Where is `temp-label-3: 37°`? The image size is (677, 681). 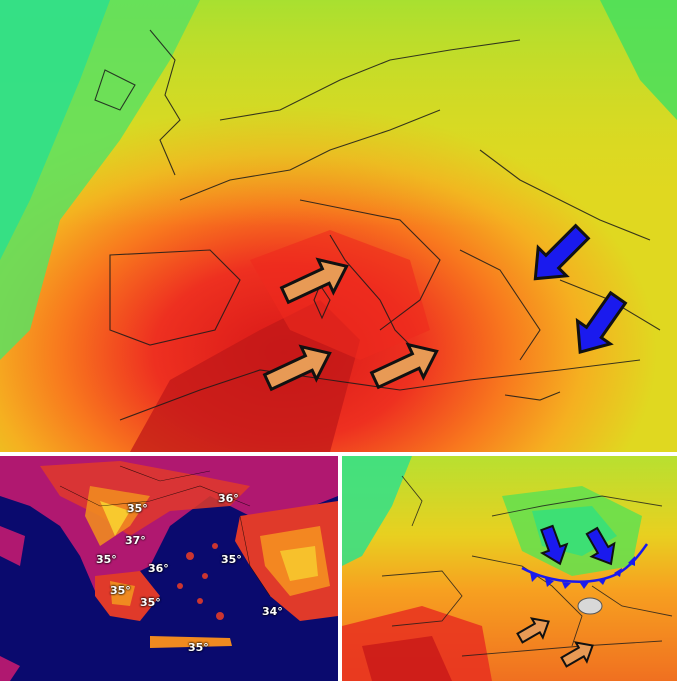 temp-label-3: 37° is located at coordinates (135, 540).